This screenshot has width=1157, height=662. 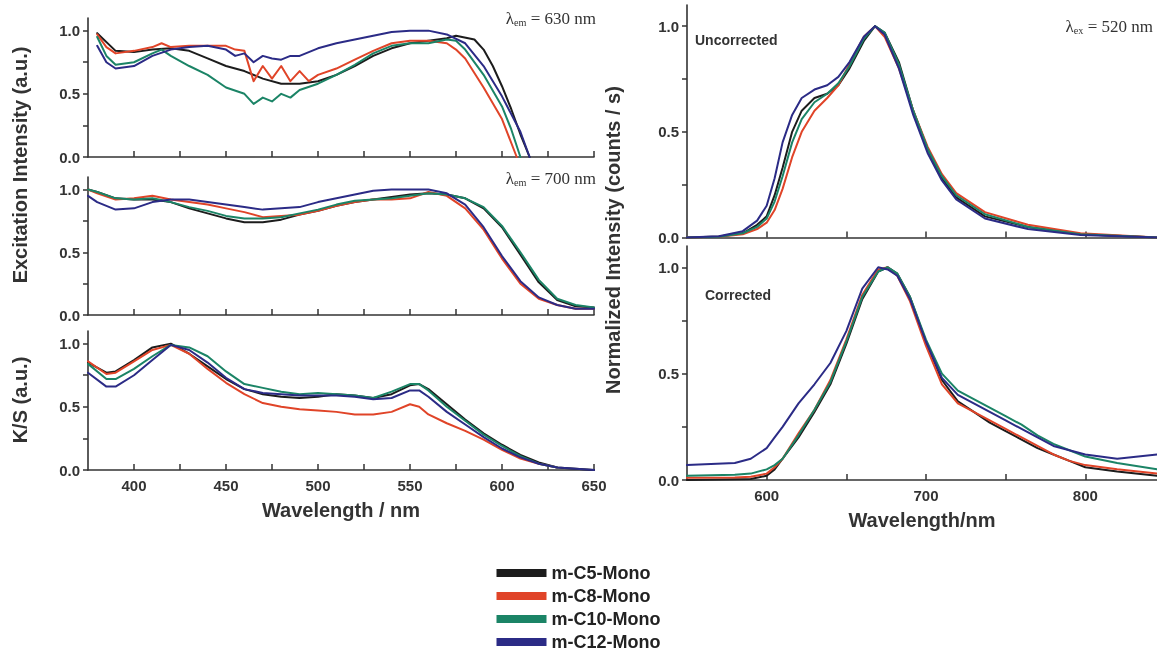 What do you see at coordinates (410, 485) in the screenshot?
I see `x-tick-label: 550` at bounding box center [410, 485].